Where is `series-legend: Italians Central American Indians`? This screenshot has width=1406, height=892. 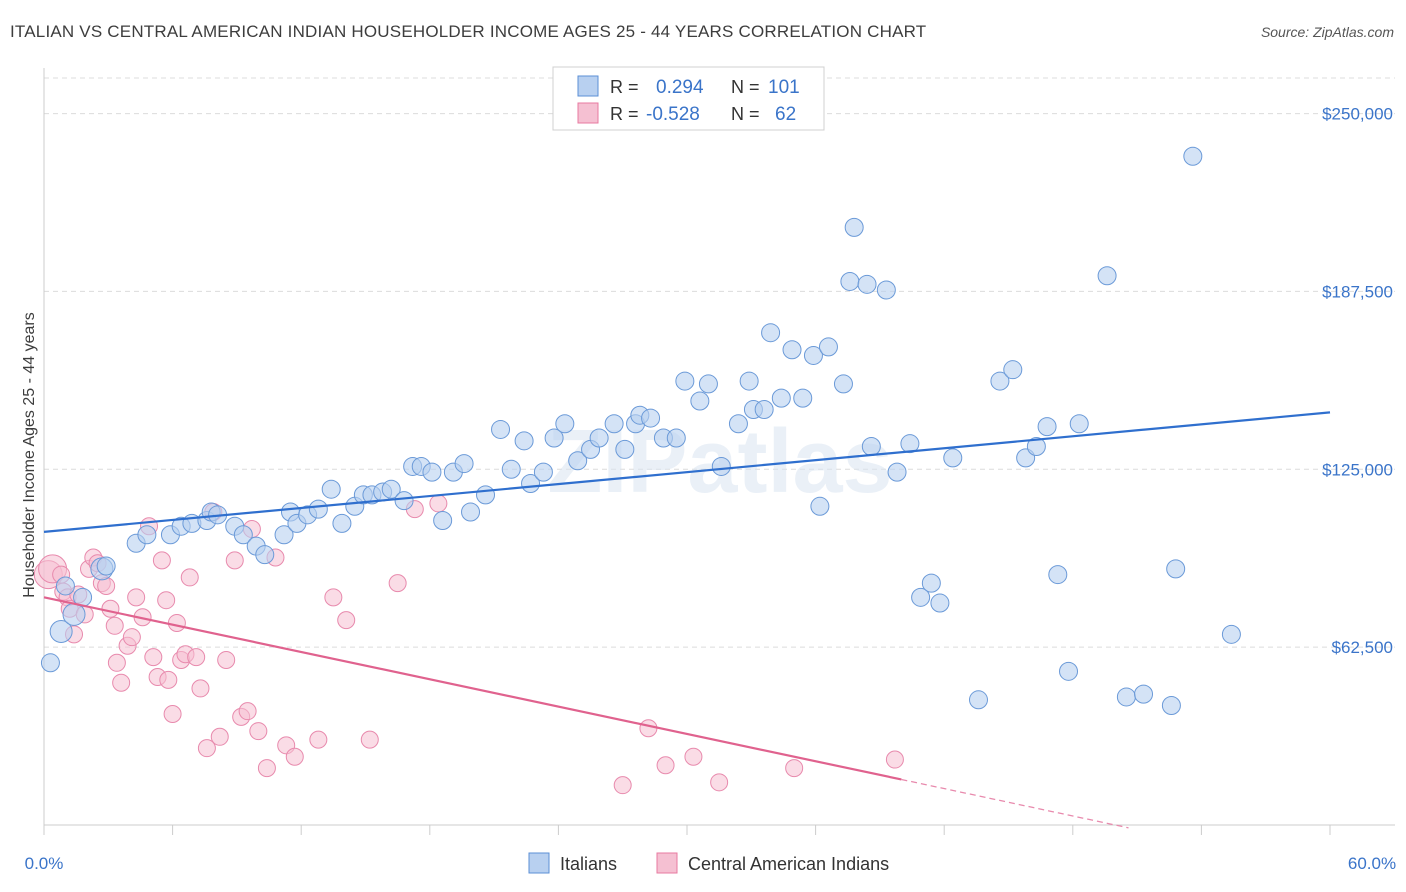 series-legend: Italians Central American Indians is located at coordinates (708, 863).